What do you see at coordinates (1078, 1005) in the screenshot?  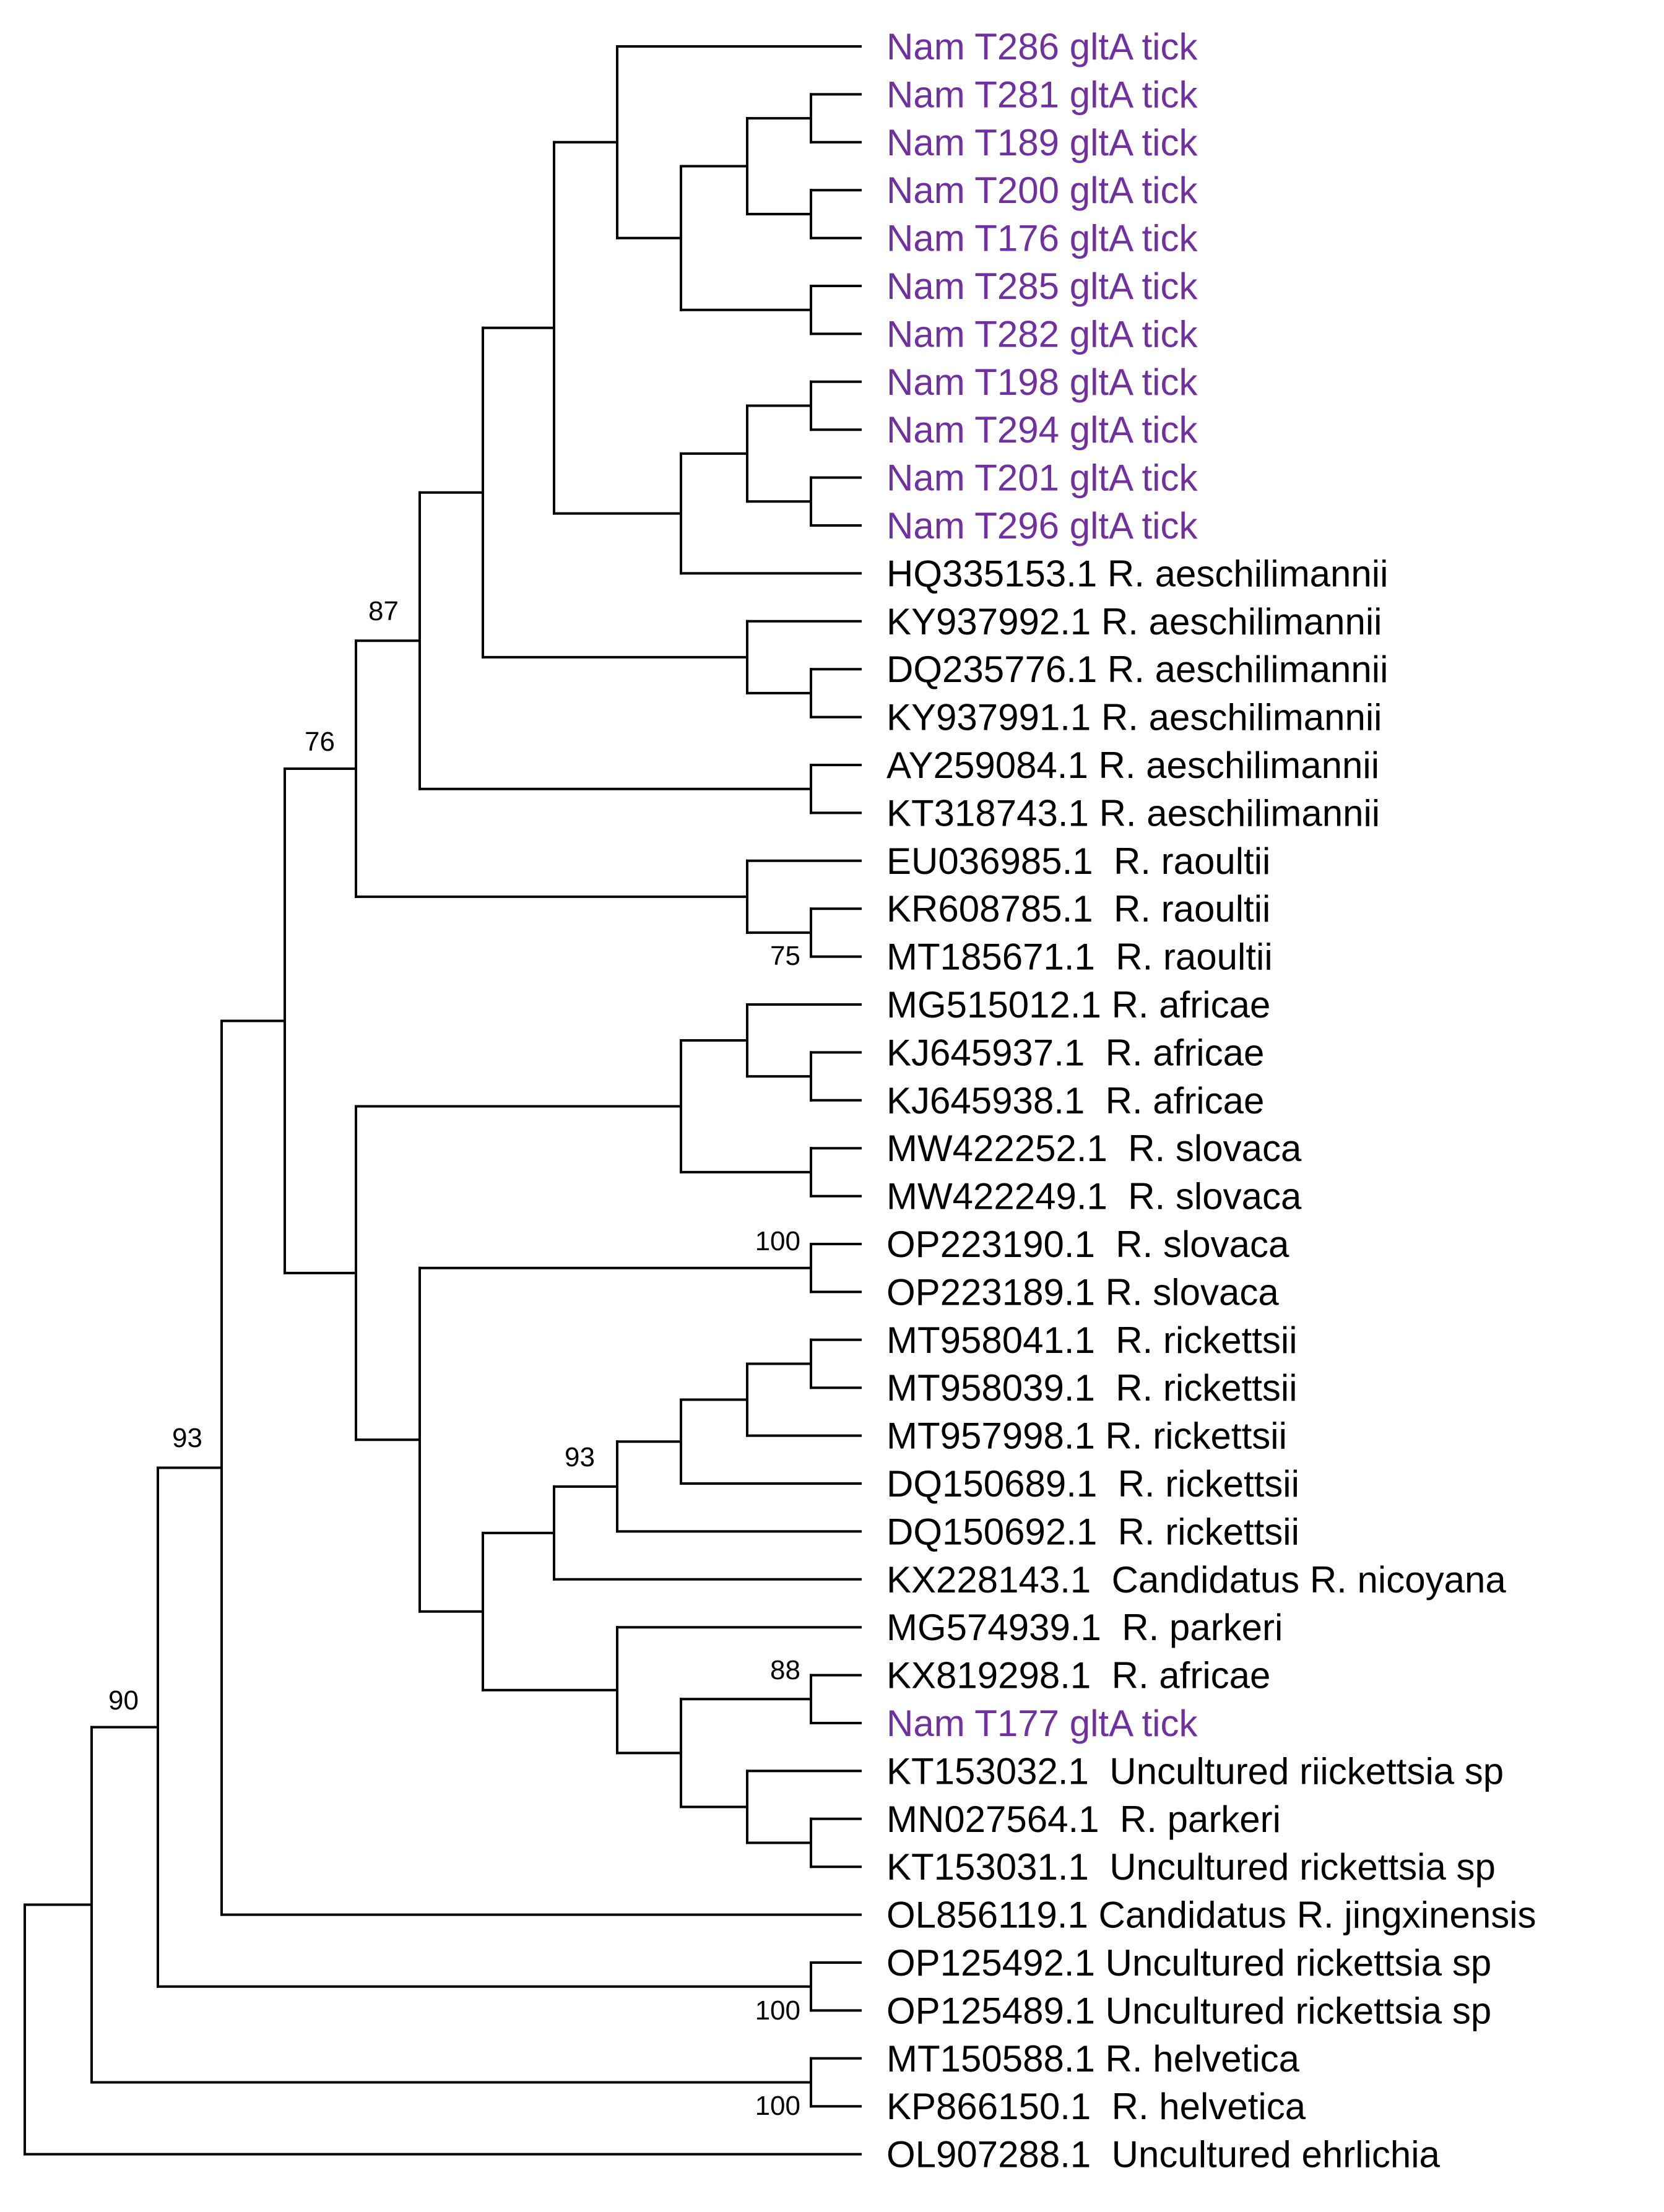 I see `reference-leaf-label: MG515012.1 R. africae` at bounding box center [1078, 1005].